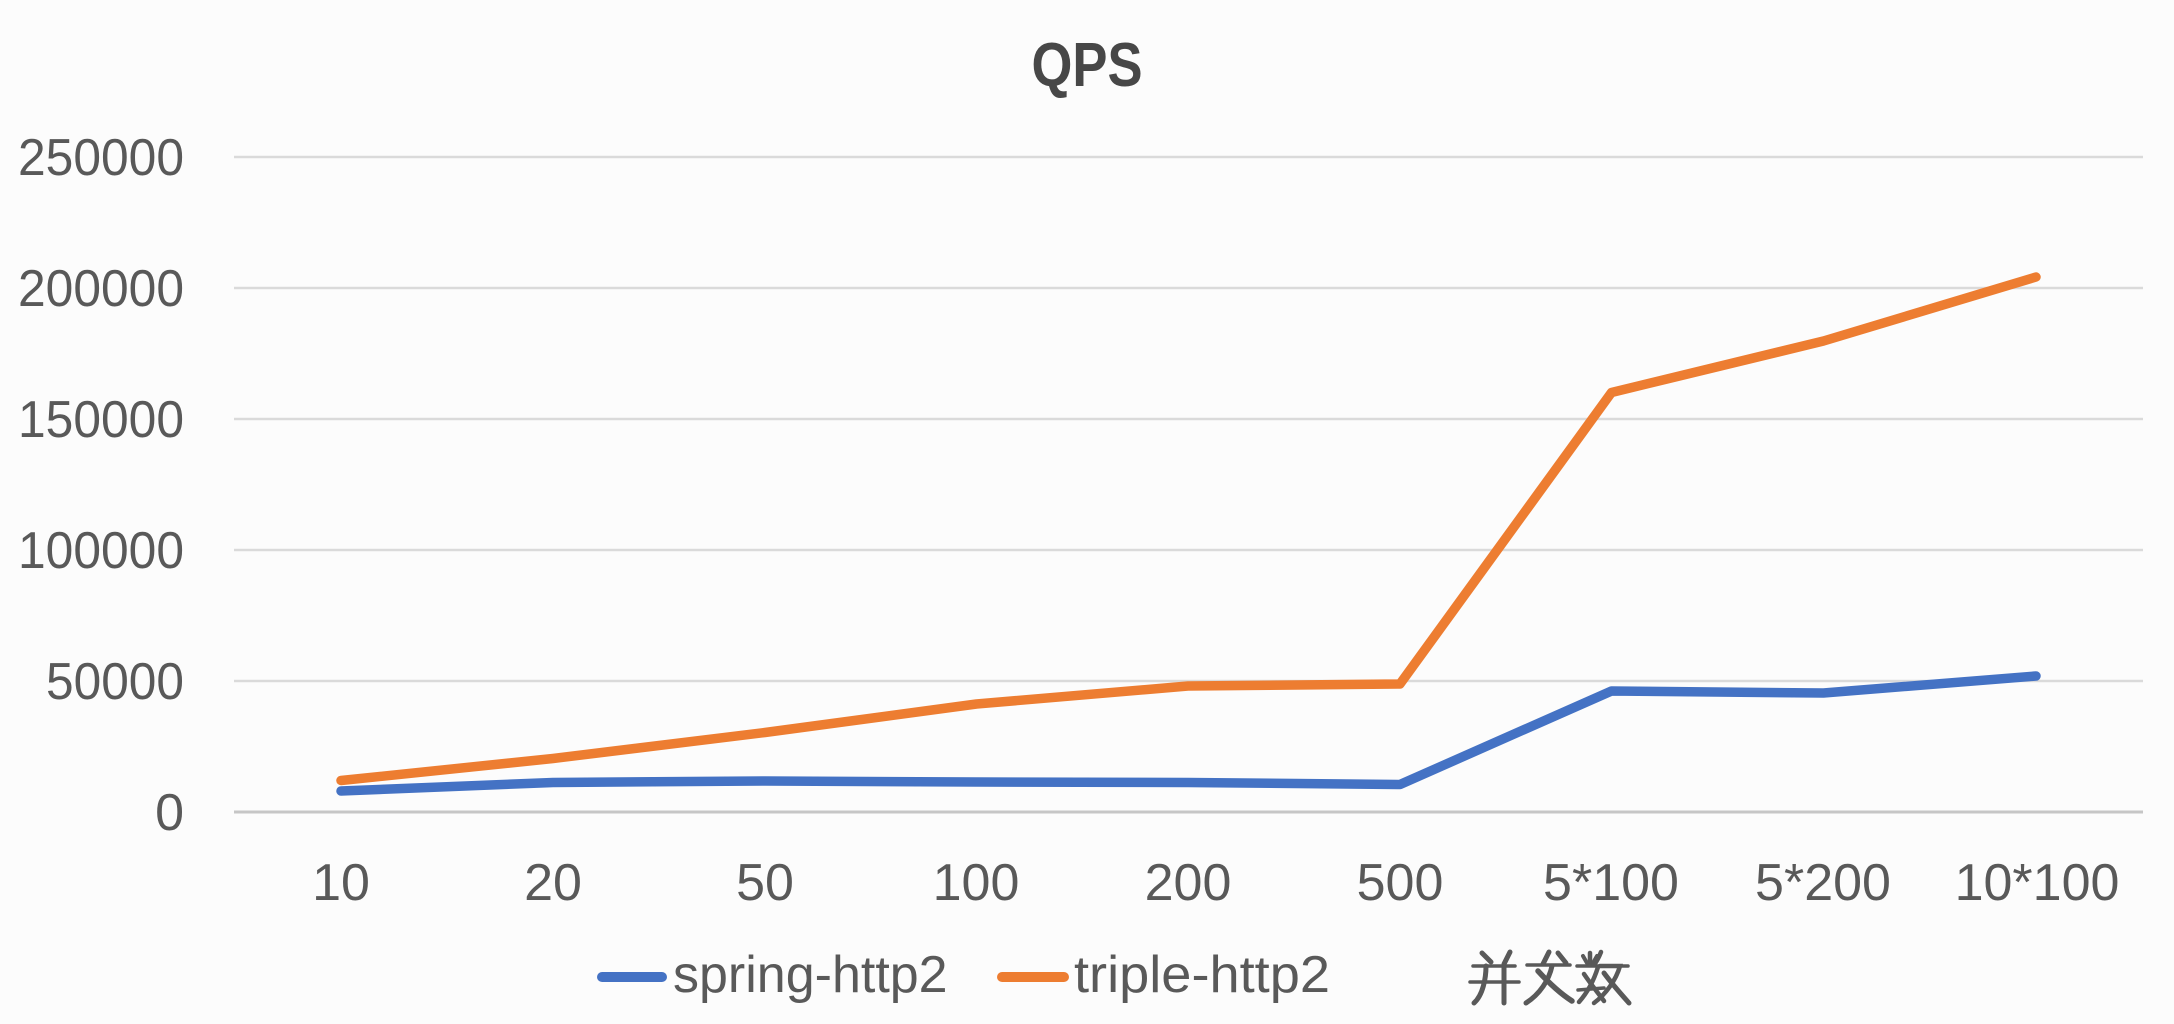 The width and height of the screenshot is (2174, 1024). Describe the element at coordinates (1188, 883) in the screenshot. I see `svg-text: 200` at that location.